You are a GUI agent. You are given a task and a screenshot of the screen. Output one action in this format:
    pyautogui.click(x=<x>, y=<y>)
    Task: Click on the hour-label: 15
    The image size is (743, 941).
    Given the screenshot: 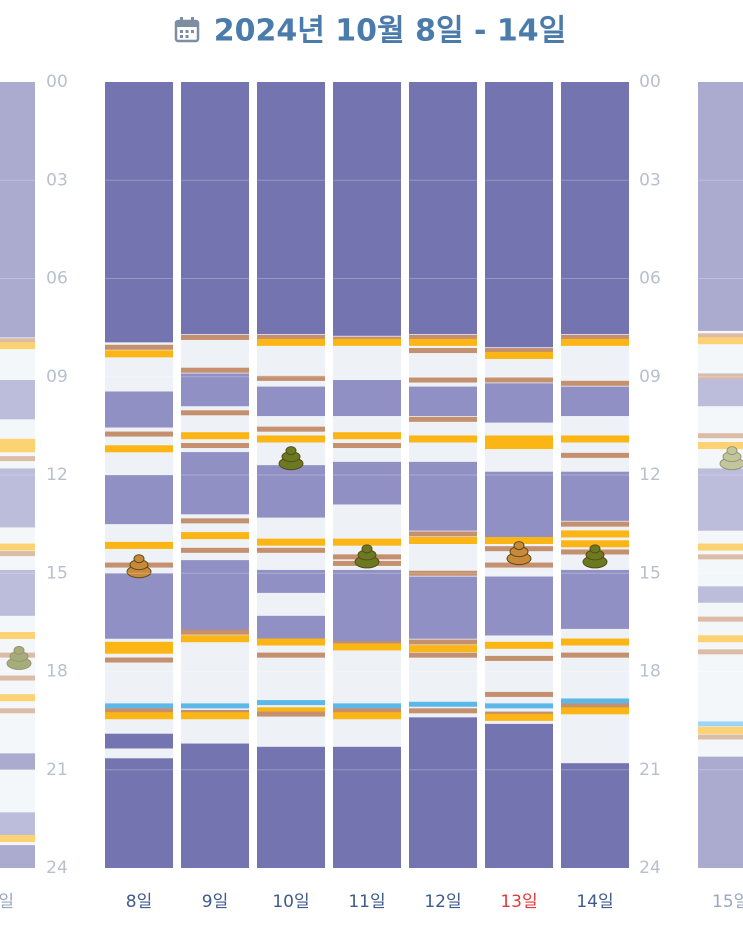 What is the action you would take?
    pyautogui.click(x=650, y=573)
    